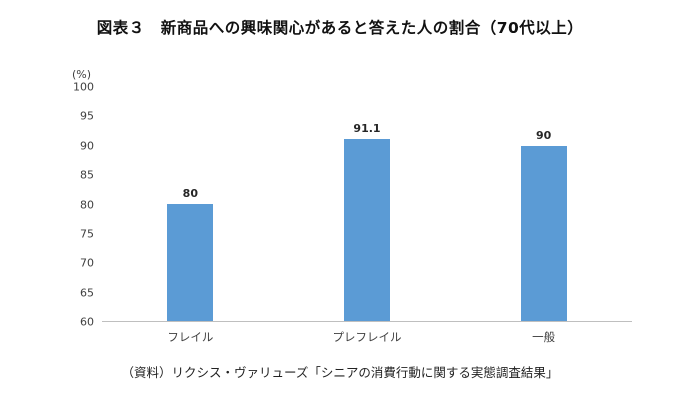 This screenshot has width=680, height=407. Describe the element at coordinates (190, 193) in the screenshot. I see `bar-value-label: 80` at that location.